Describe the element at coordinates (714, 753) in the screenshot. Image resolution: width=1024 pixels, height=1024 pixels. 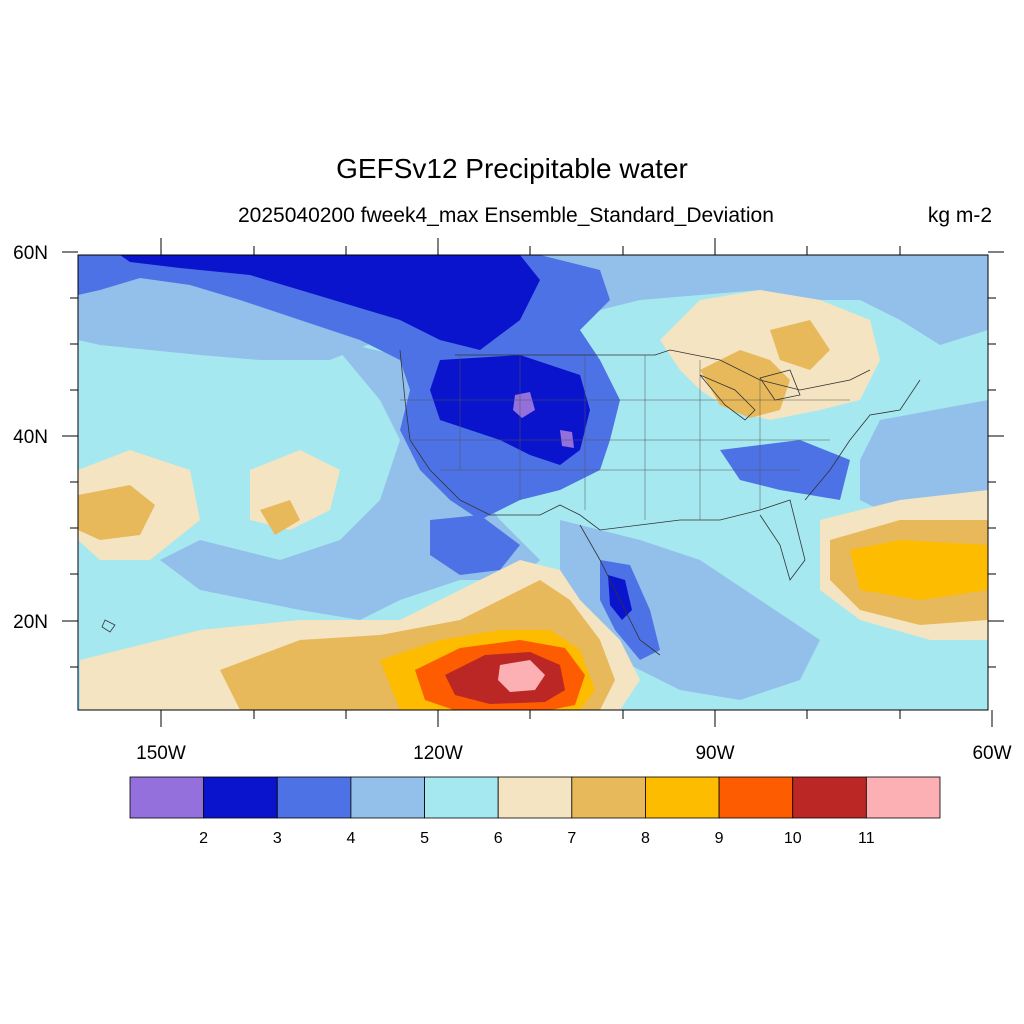
I see `lon-label-90w: 90W` at that location.